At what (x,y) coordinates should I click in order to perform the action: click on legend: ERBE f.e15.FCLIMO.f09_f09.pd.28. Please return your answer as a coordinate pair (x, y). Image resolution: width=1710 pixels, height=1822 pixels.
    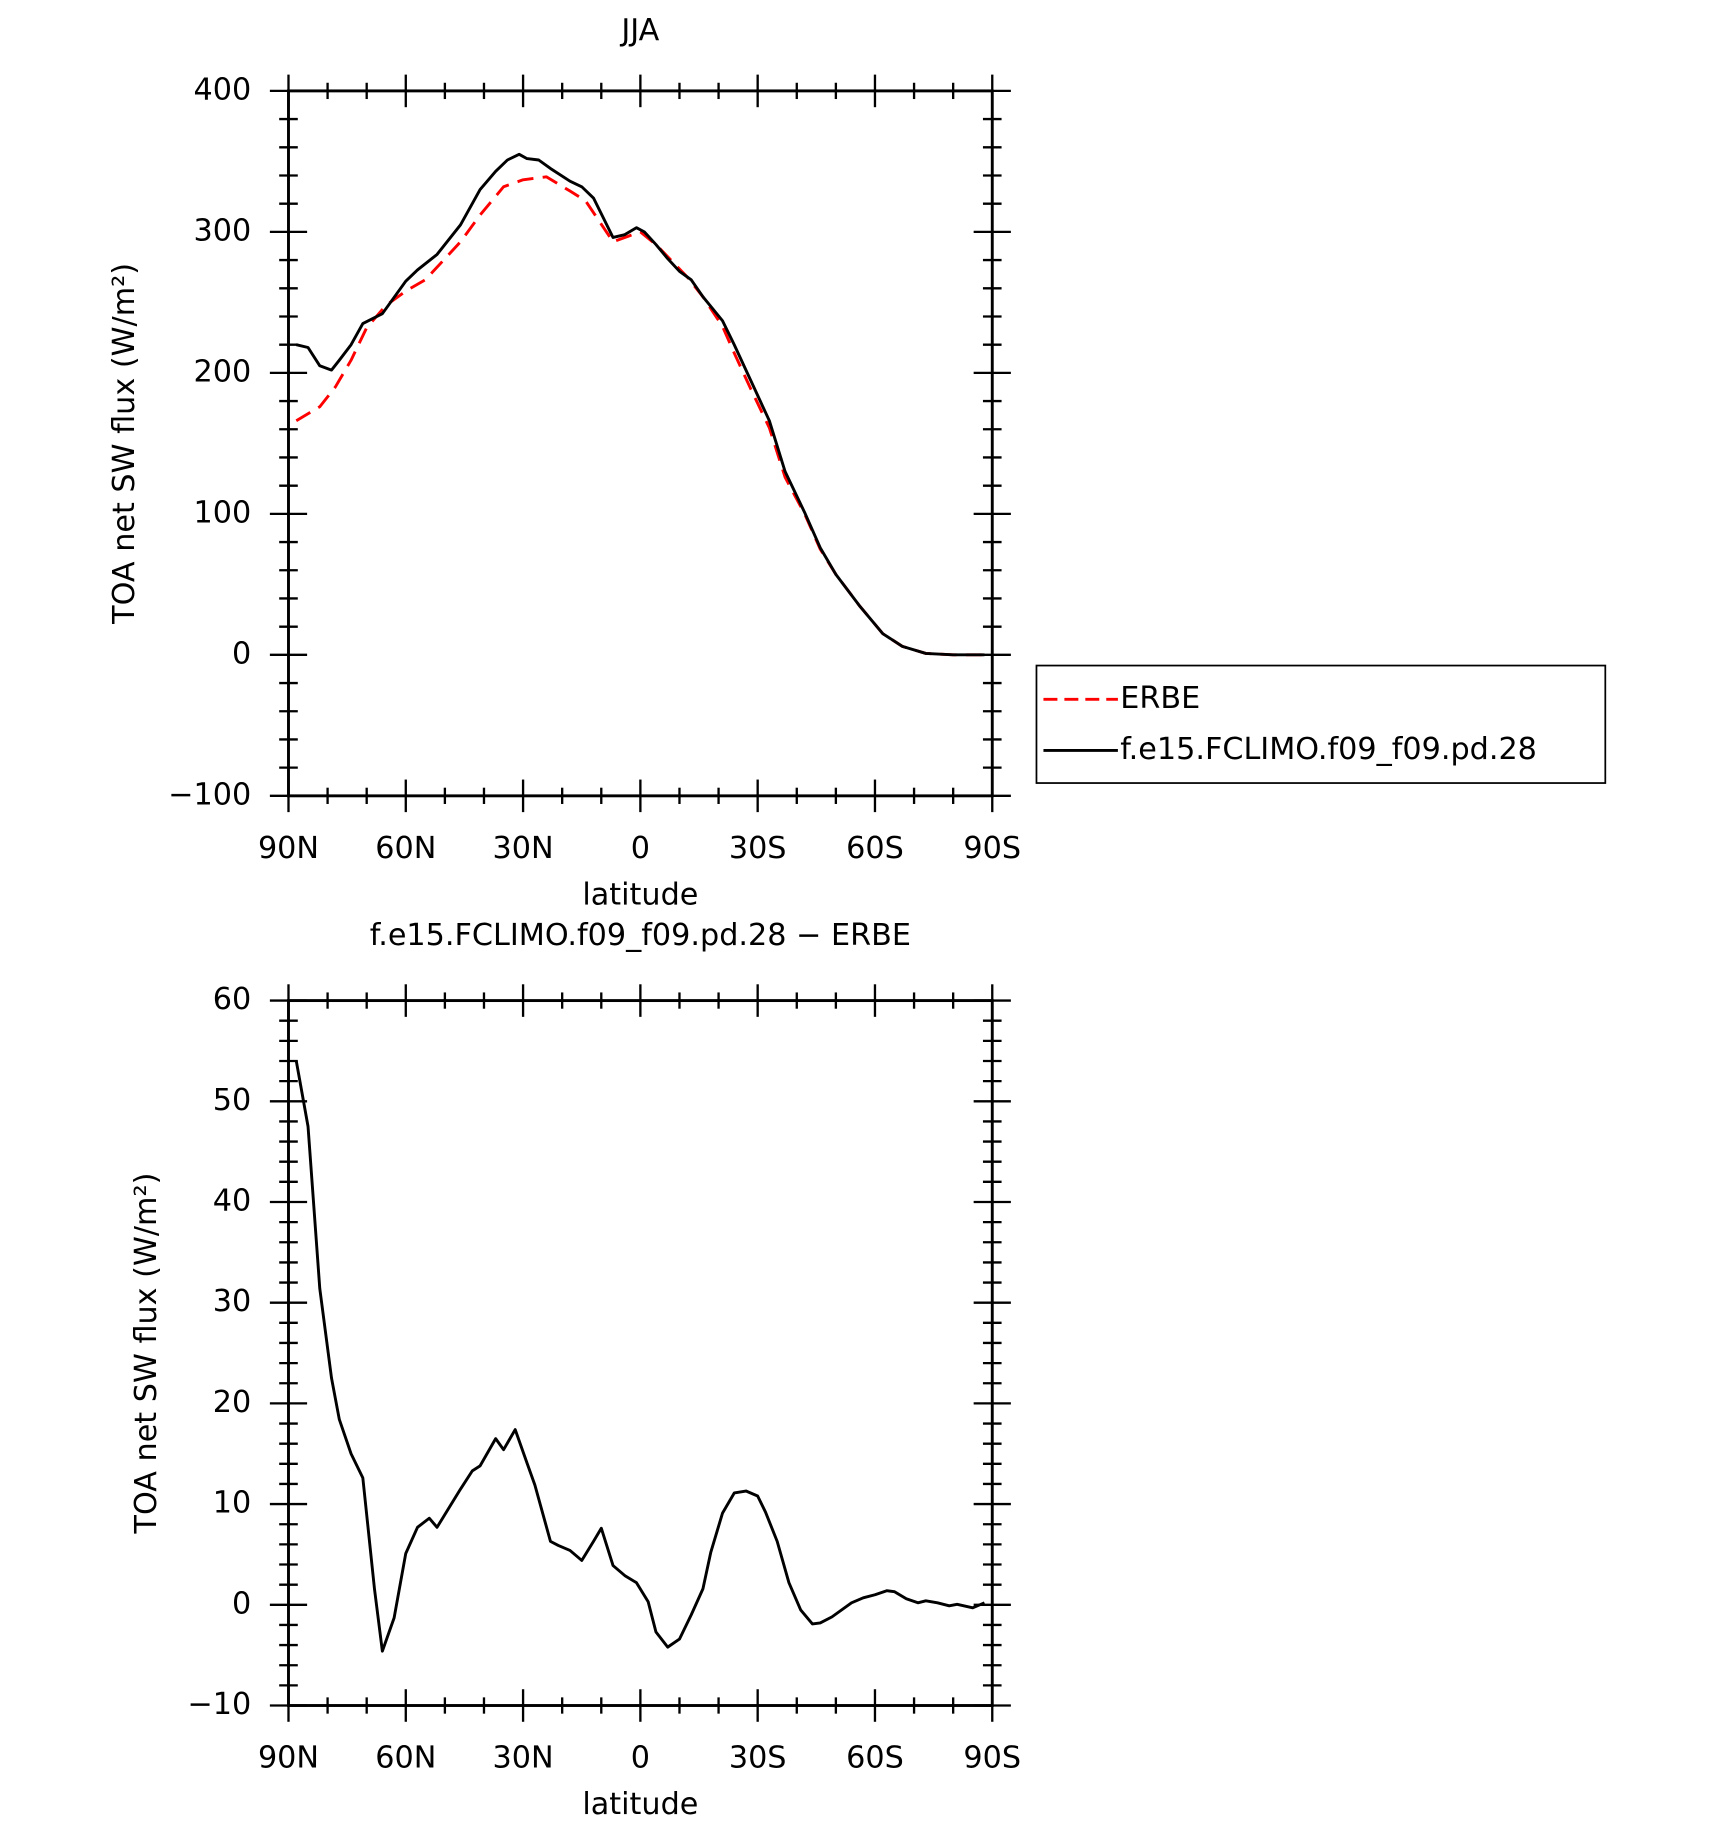
    Looking at the image, I should click on (1321, 724).